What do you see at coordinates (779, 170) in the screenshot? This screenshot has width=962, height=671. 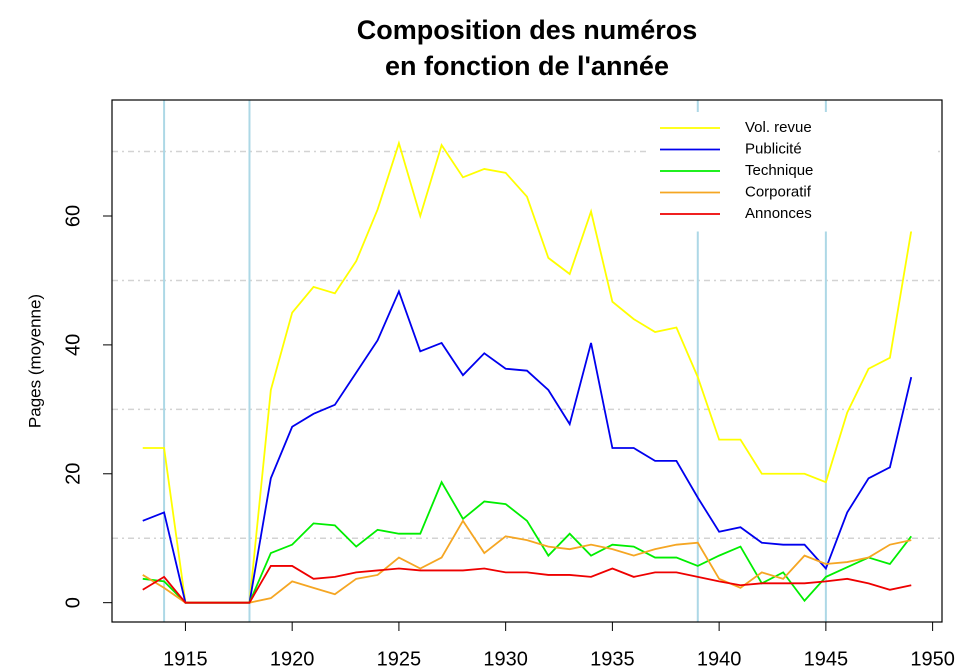 I see `legend-label: Technique` at bounding box center [779, 170].